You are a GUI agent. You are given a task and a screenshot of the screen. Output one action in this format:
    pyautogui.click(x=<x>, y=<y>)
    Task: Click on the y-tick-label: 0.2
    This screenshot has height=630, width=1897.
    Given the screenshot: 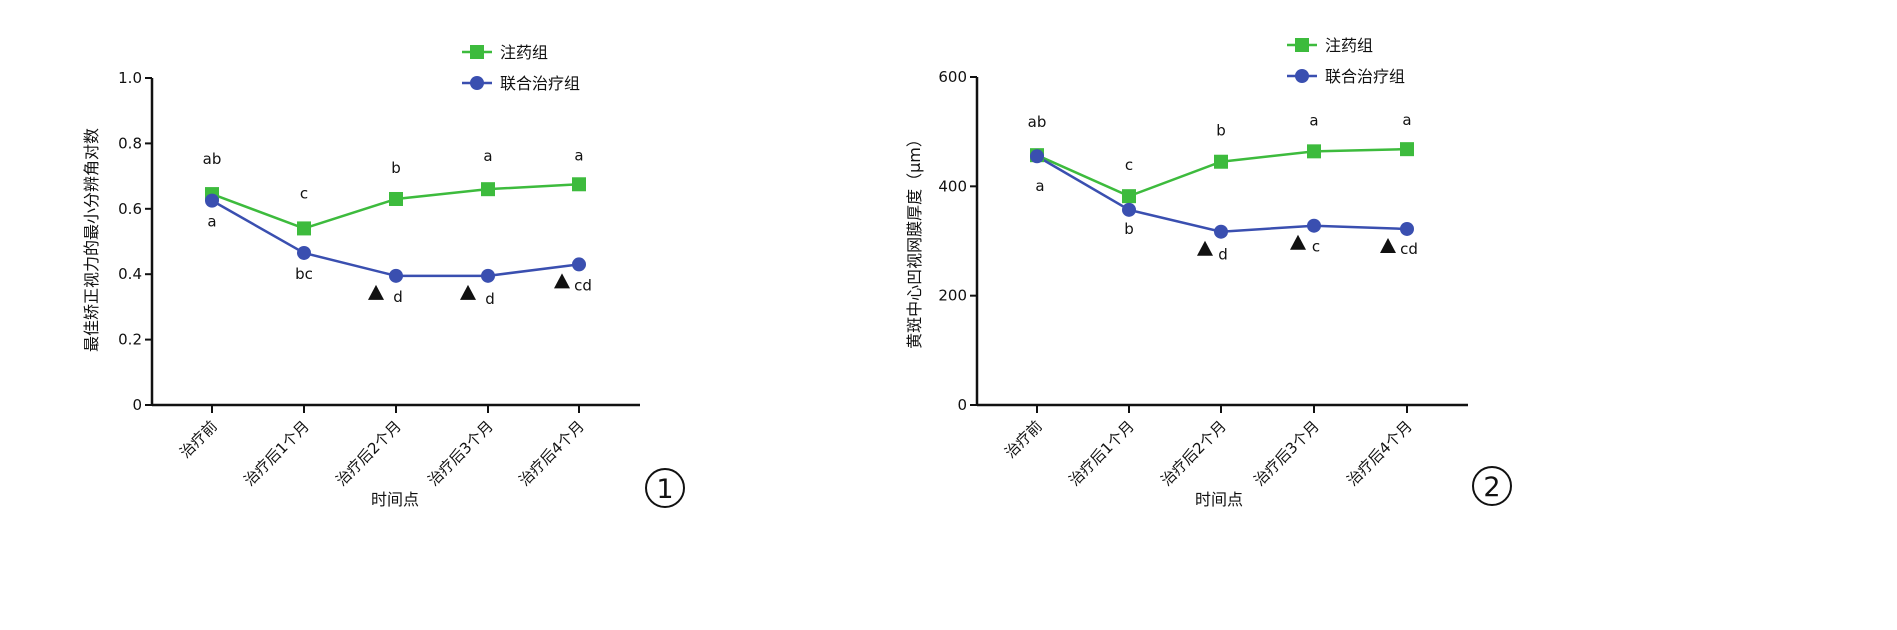 What is the action you would take?
    pyautogui.click(x=130, y=340)
    